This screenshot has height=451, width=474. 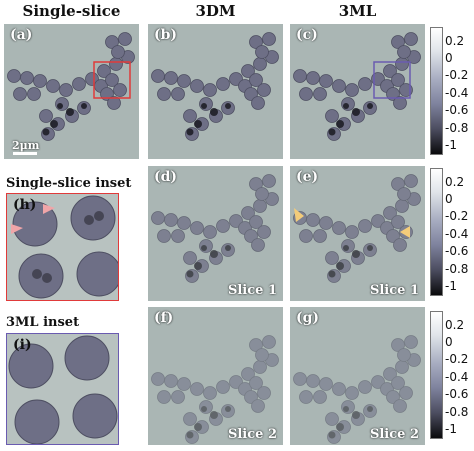 I want to click on slice-label-f: Slice 2, so click(x=252, y=434).